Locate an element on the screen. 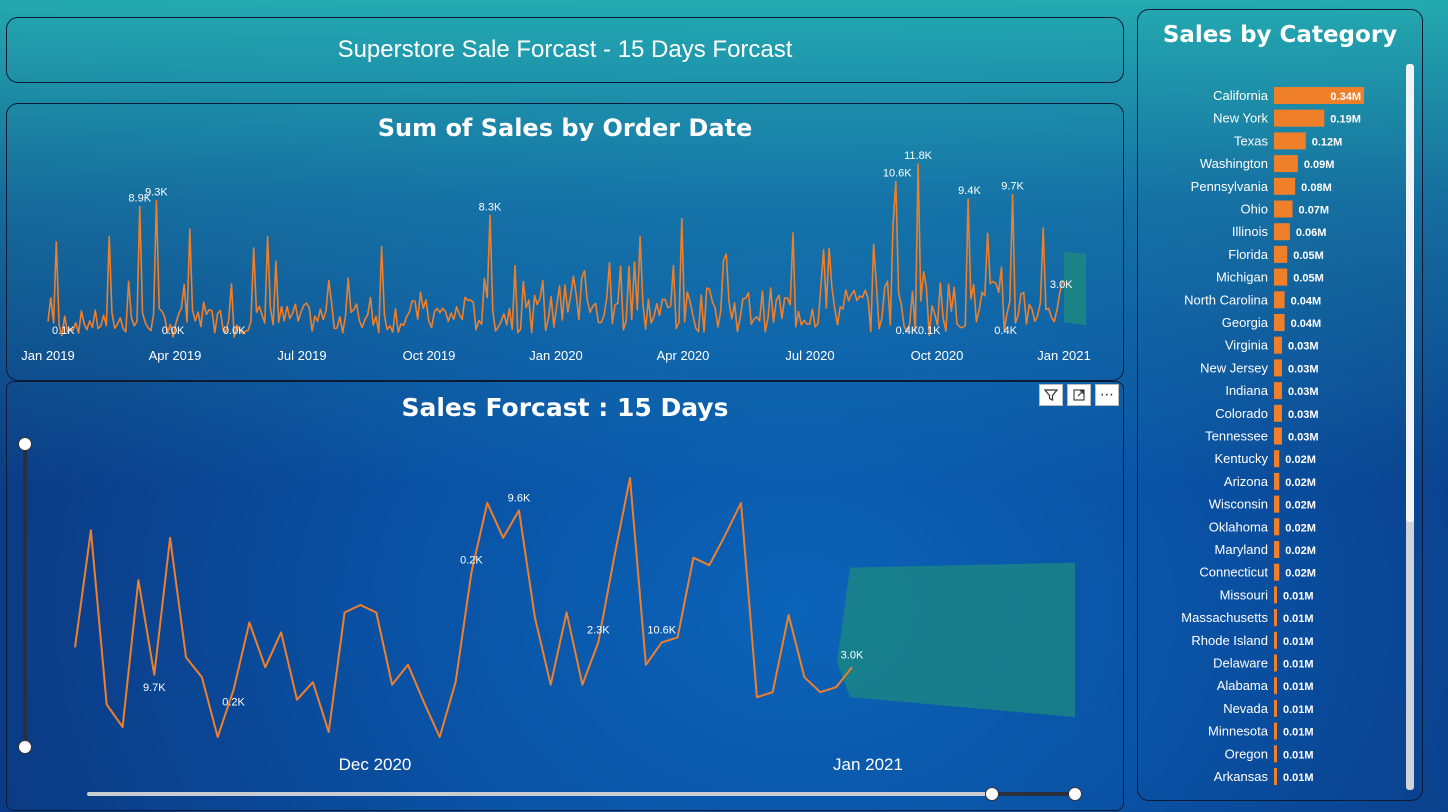  x-tick-label: Apr 2020 is located at coordinates (683, 355).